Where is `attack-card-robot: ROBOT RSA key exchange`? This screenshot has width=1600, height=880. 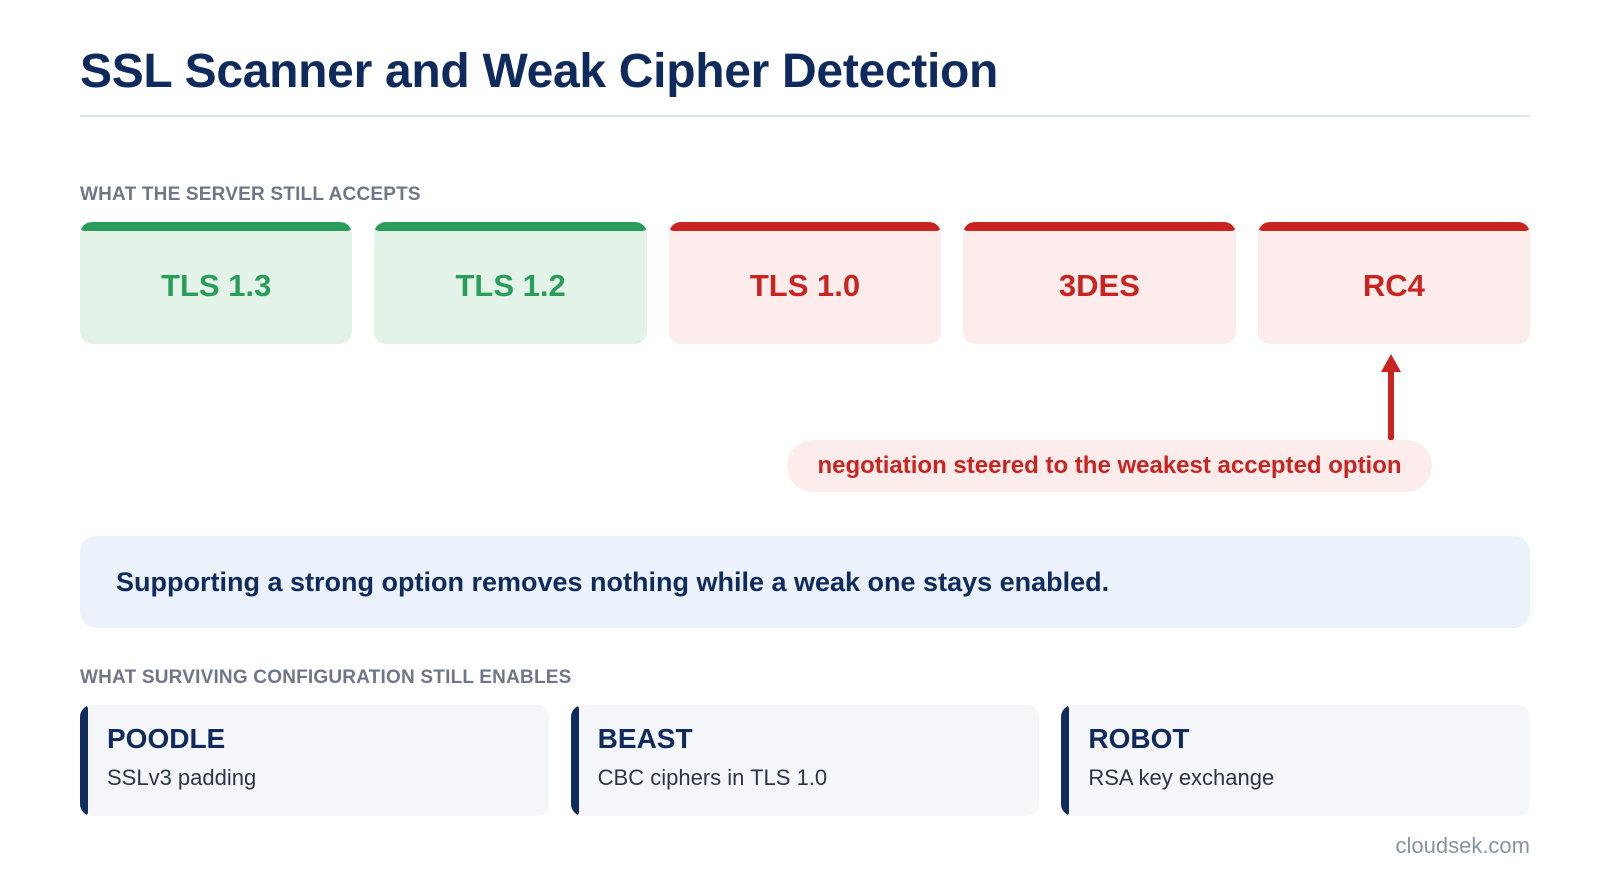 attack-card-robot: ROBOT RSA key exchange is located at coordinates (1296, 760).